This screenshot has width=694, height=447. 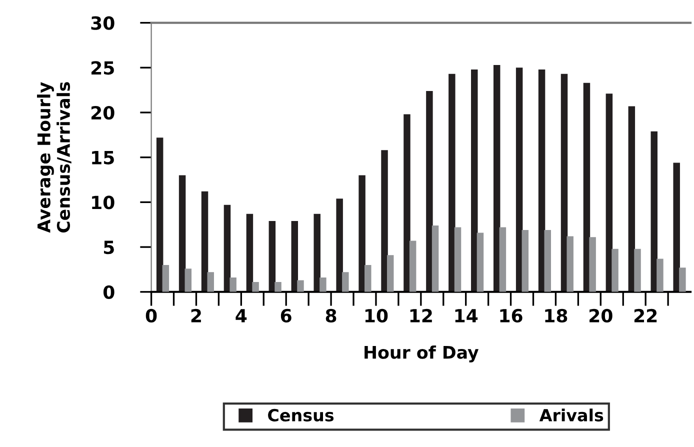 What do you see at coordinates (151, 315) in the screenshot?
I see `x-tick-label: 0` at bounding box center [151, 315].